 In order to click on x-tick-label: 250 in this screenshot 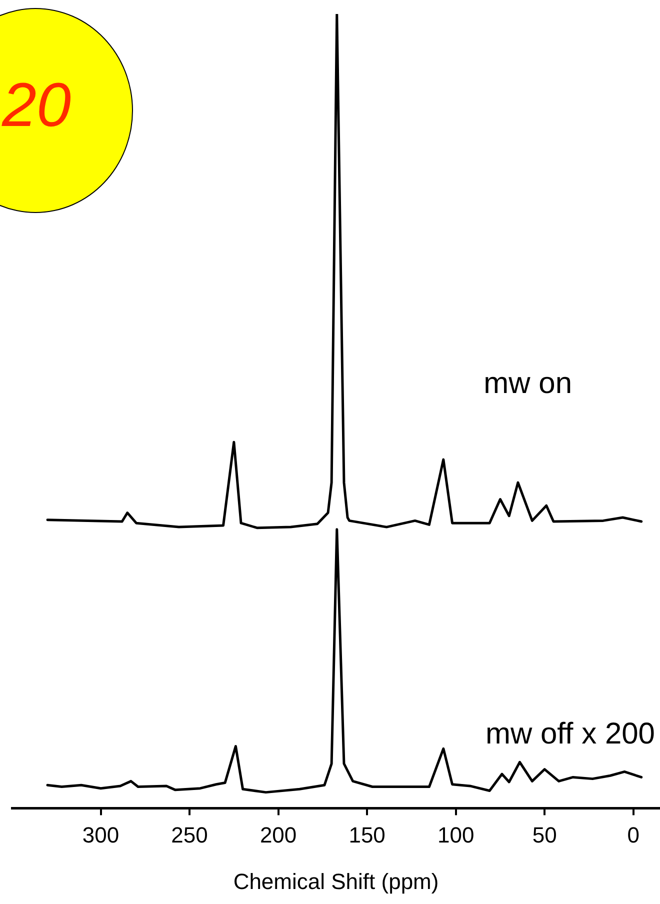, I will do `click(189, 835)`.